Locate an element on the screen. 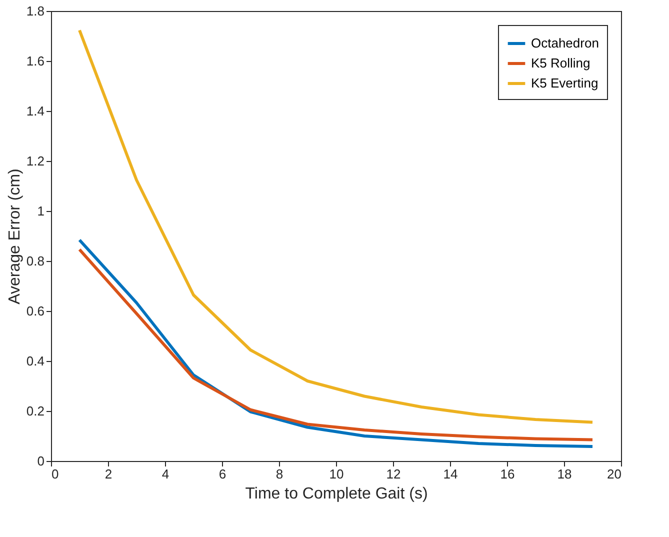 The height and width of the screenshot is (537, 669). y-tick-label: 1.8 is located at coordinates (35, 11).